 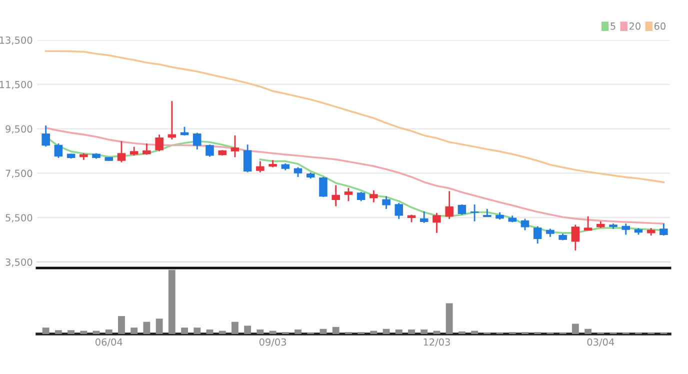 What do you see at coordinates (19, 174) in the screenshot?
I see `y-tick-label: 7,500` at bounding box center [19, 174].